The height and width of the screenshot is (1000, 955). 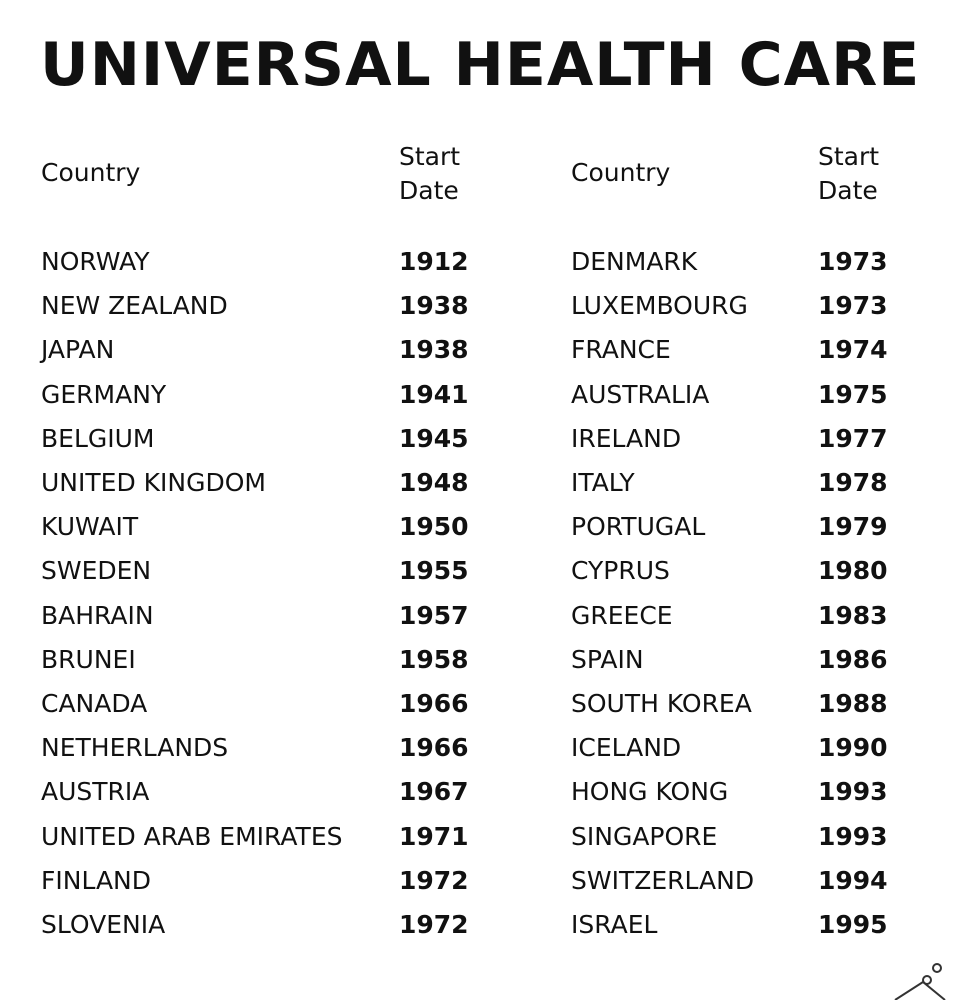 What do you see at coordinates (88, 659) in the screenshot?
I see `country: BRUNEI` at bounding box center [88, 659].